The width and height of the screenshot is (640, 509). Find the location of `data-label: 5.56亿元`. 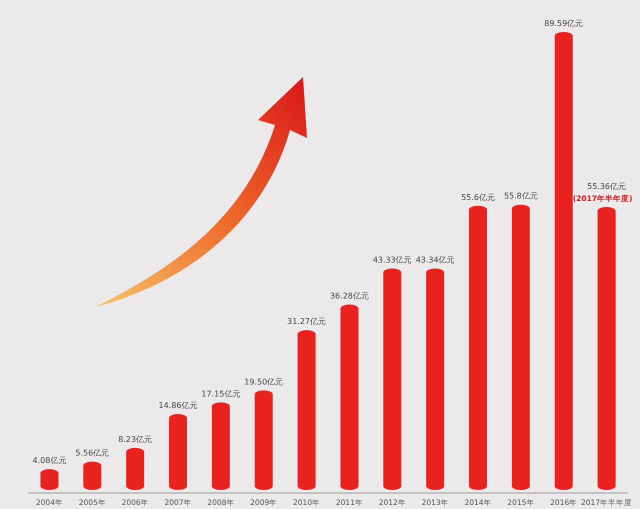

data-label: 5.56亿元 is located at coordinates (92, 453).